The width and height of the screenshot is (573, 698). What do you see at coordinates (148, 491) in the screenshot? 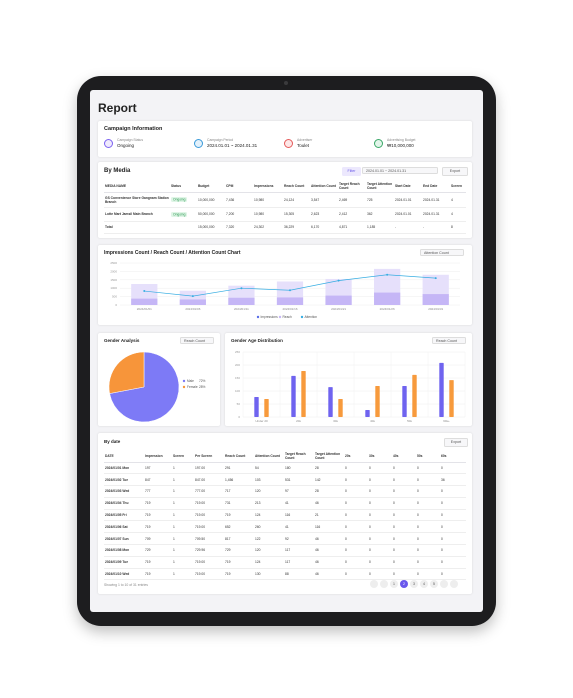
I see `cell-text: 777` at bounding box center [148, 491].